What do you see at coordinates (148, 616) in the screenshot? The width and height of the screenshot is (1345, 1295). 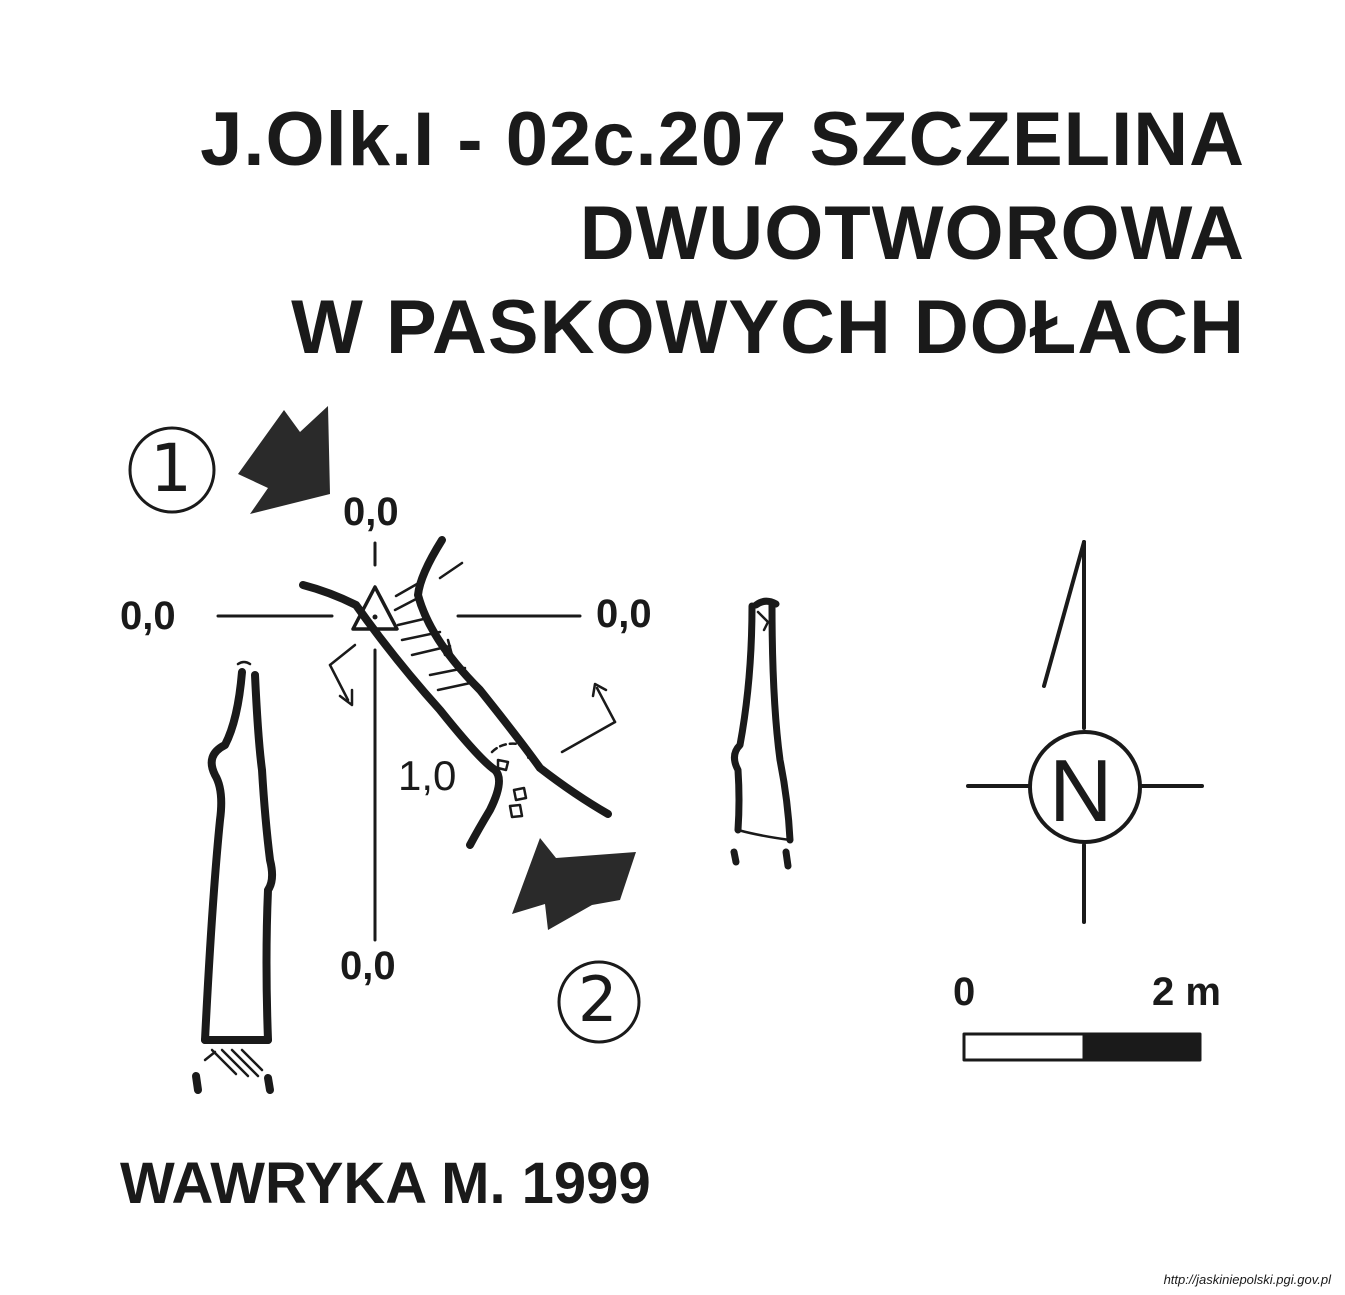 I see `elevation-left-label: 0,0` at bounding box center [148, 616].